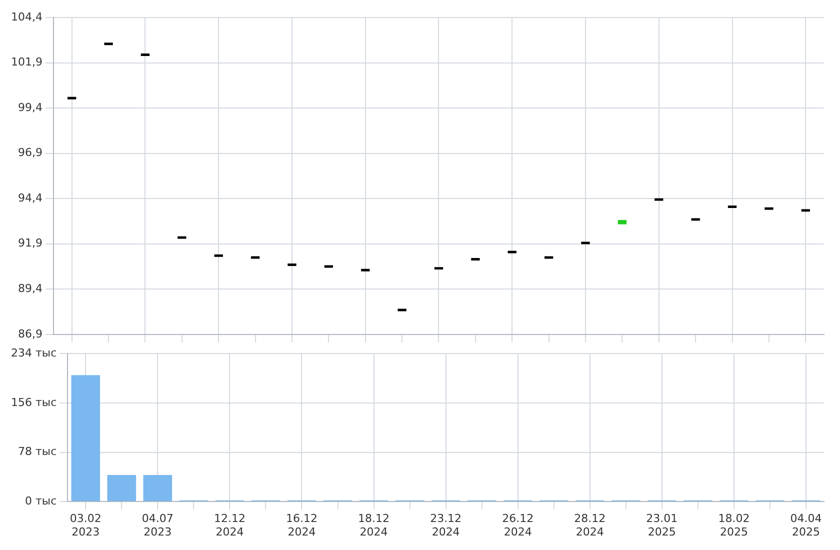  Describe the element at coordinates (30, 243) in the screenshot. I see `y-tick-label: 91,9` at that location.